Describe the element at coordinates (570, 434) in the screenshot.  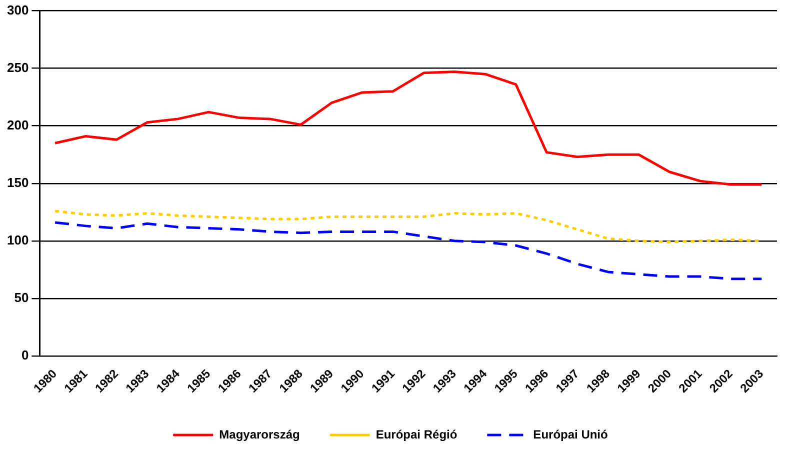
I see `legend-label: Európai Unió` at that location.